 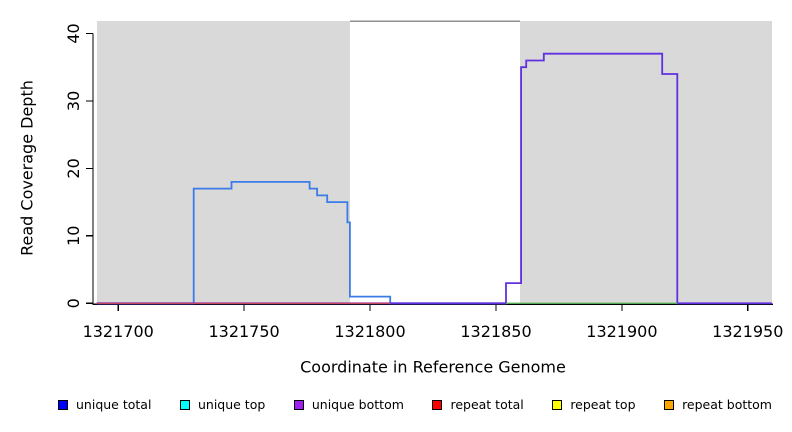 What do you see at coordinates (243, 331) in the screenshot?
I see `x-tick-label: 1321750` at bounding box center [243, 331].